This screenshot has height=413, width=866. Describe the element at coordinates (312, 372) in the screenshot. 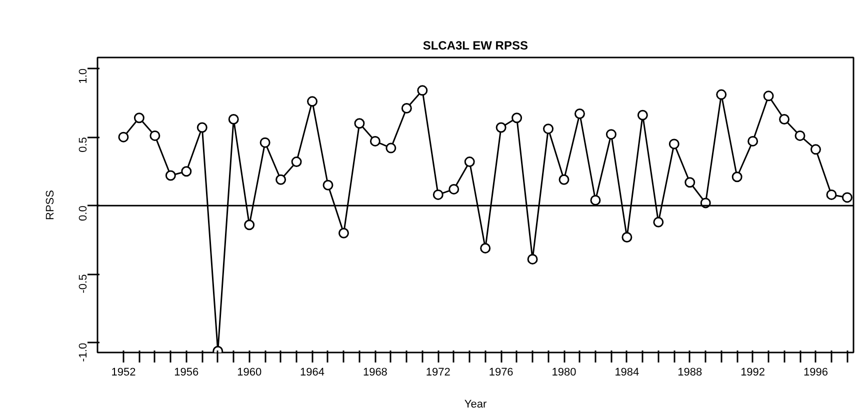

I see `x-tick-label: 1964` at that location.